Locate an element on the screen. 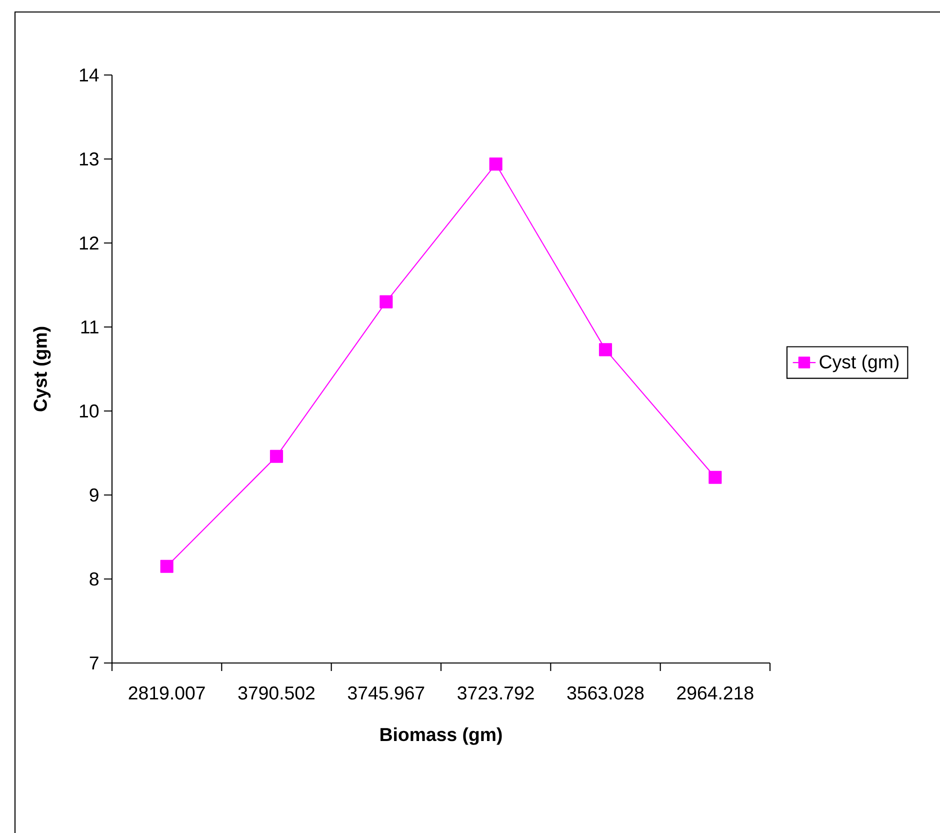 The height and width of the screenshot is (833, 940). y-tick-label: 8 is located at coordinates (94, 579).